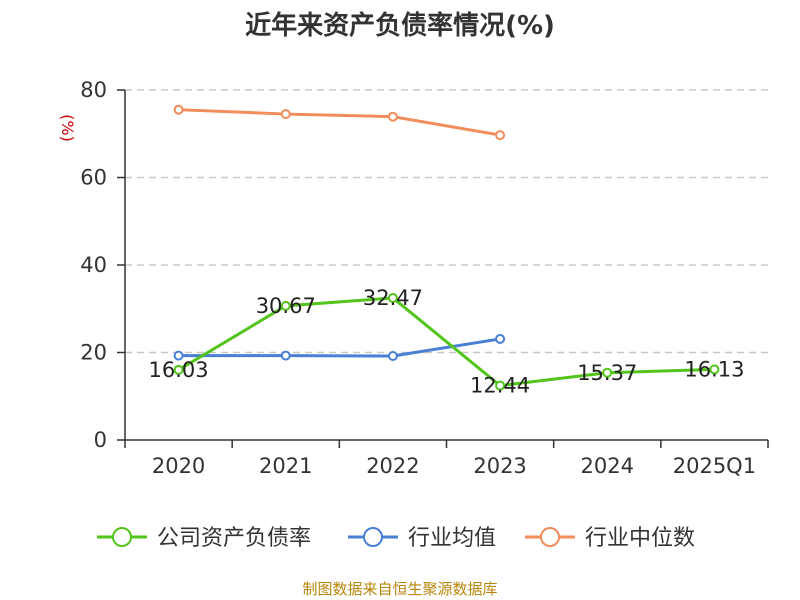 This screenshot has width=800, height=600. What do you see at coordinates (392, 466) in the screenshot?
I see `x-tick-label-2022: 2022` at bounding box center [392, 466].